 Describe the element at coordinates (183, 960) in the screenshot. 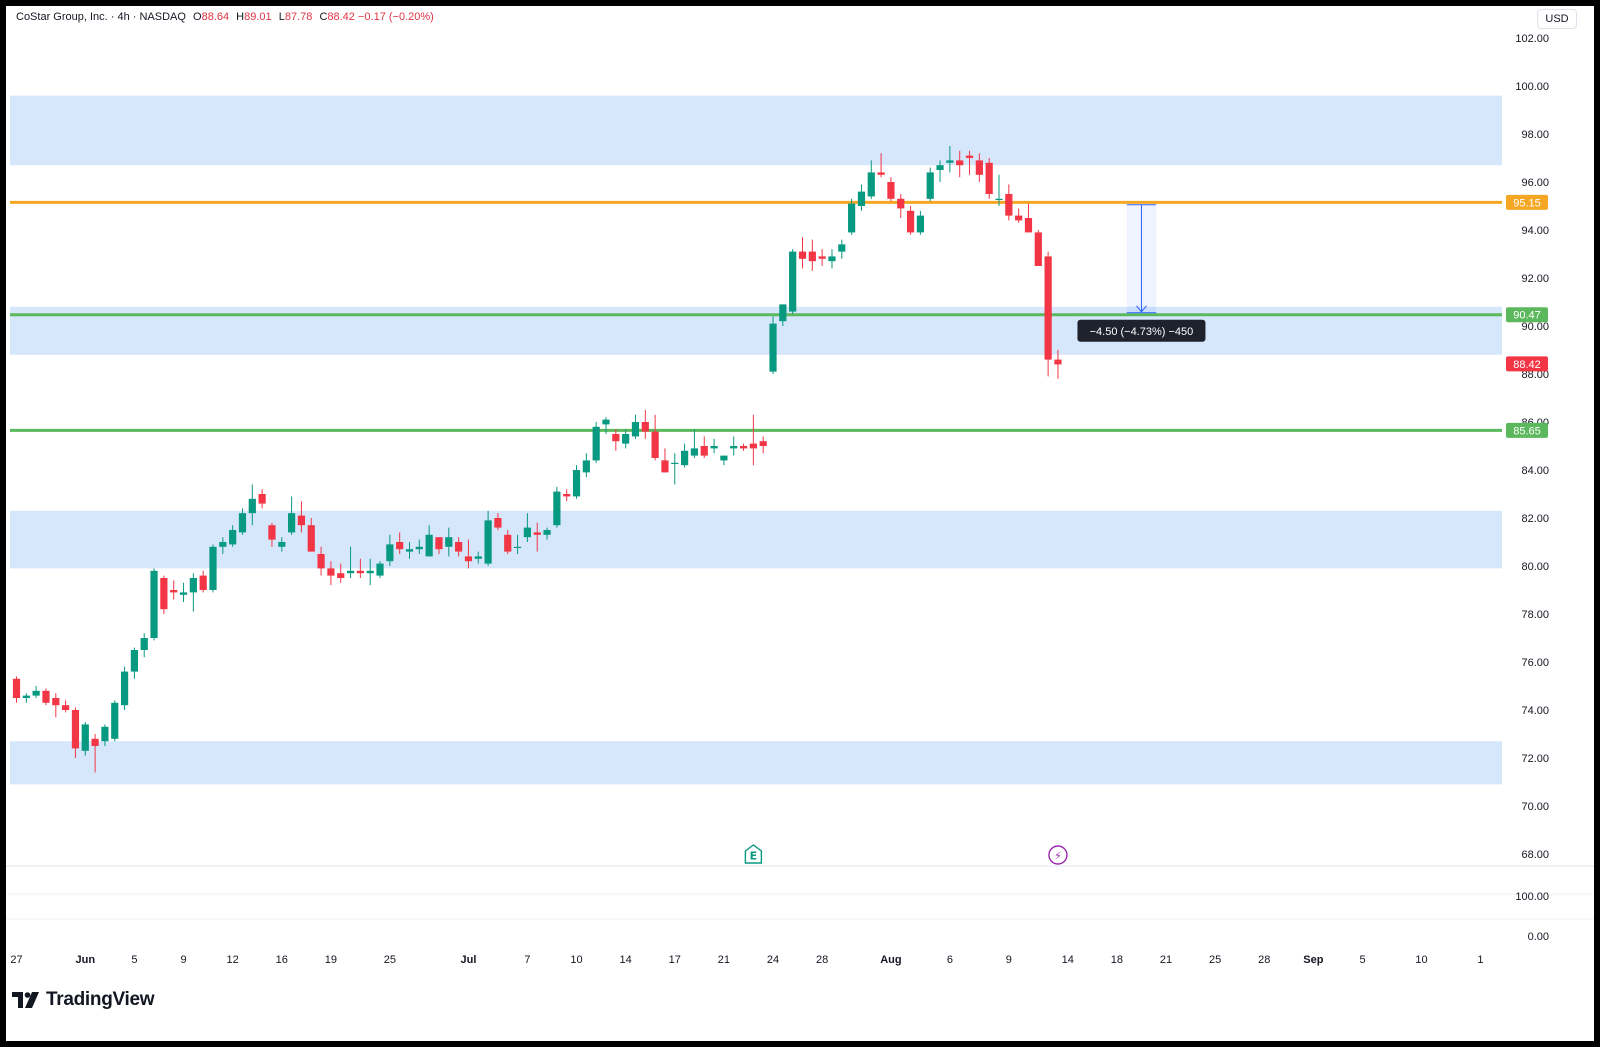

I see `x-tick-label: 9` at that location.